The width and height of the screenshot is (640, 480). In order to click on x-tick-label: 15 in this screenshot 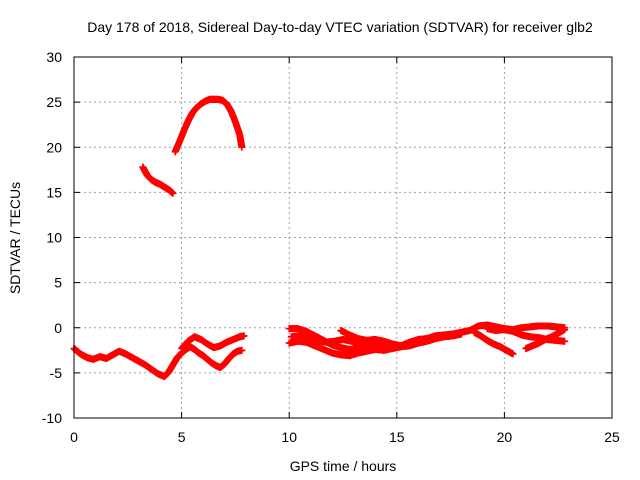, I will do `click(397, 437)`.